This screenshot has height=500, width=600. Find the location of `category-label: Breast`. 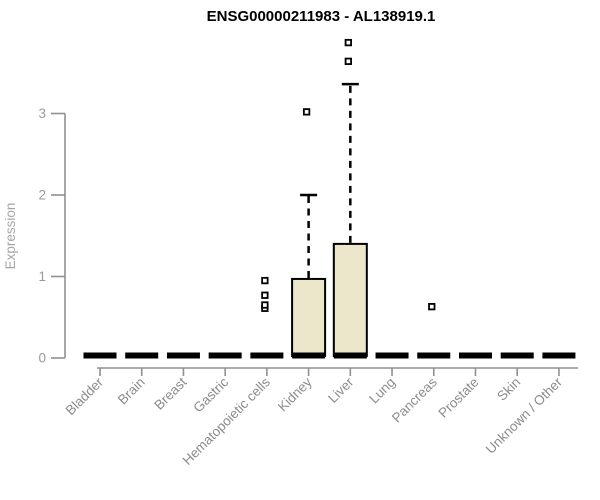

category-label: Breast is located at coordinates (170, 393).